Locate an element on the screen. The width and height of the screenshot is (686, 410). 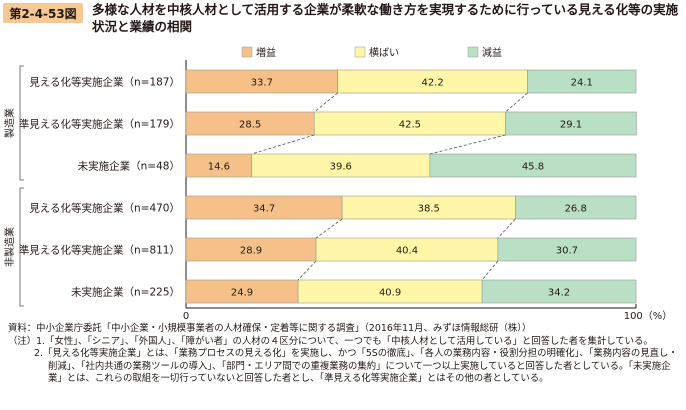
data-label: 42.5 is located at coordinates (410, 125).